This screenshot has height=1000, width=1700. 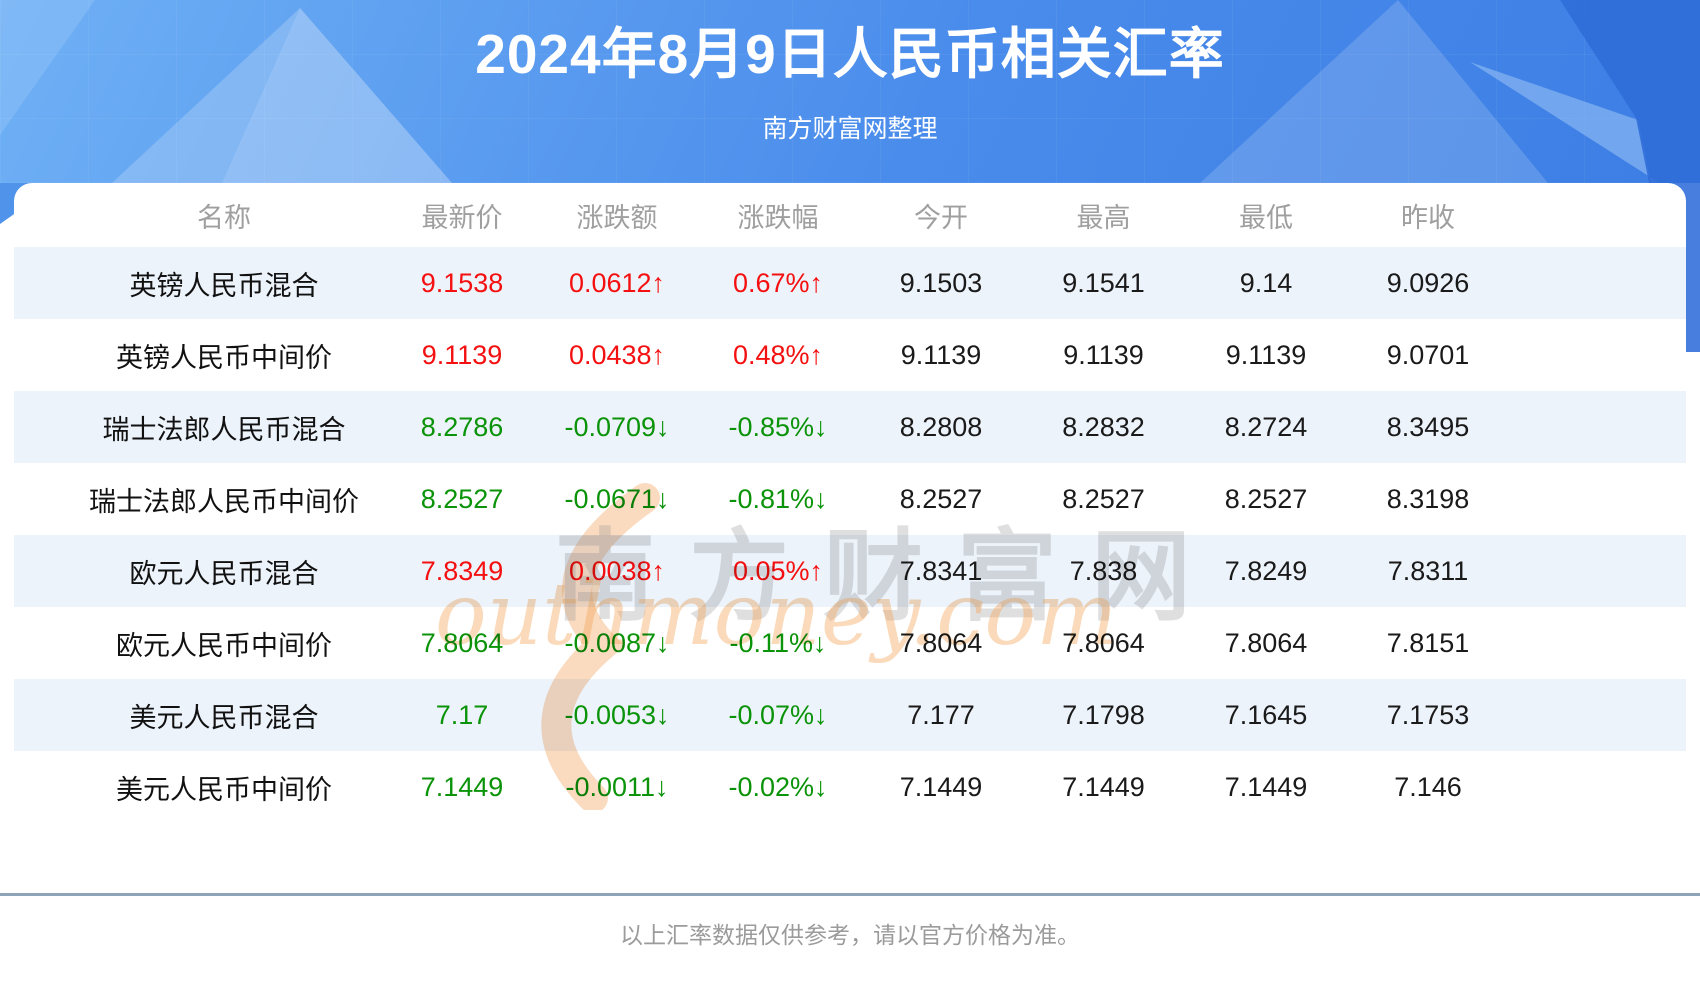 What do you see at coordinates (941, 786) in the screenshot?
I see `cell-open: 7.1449` at bounding box center [941, 786].